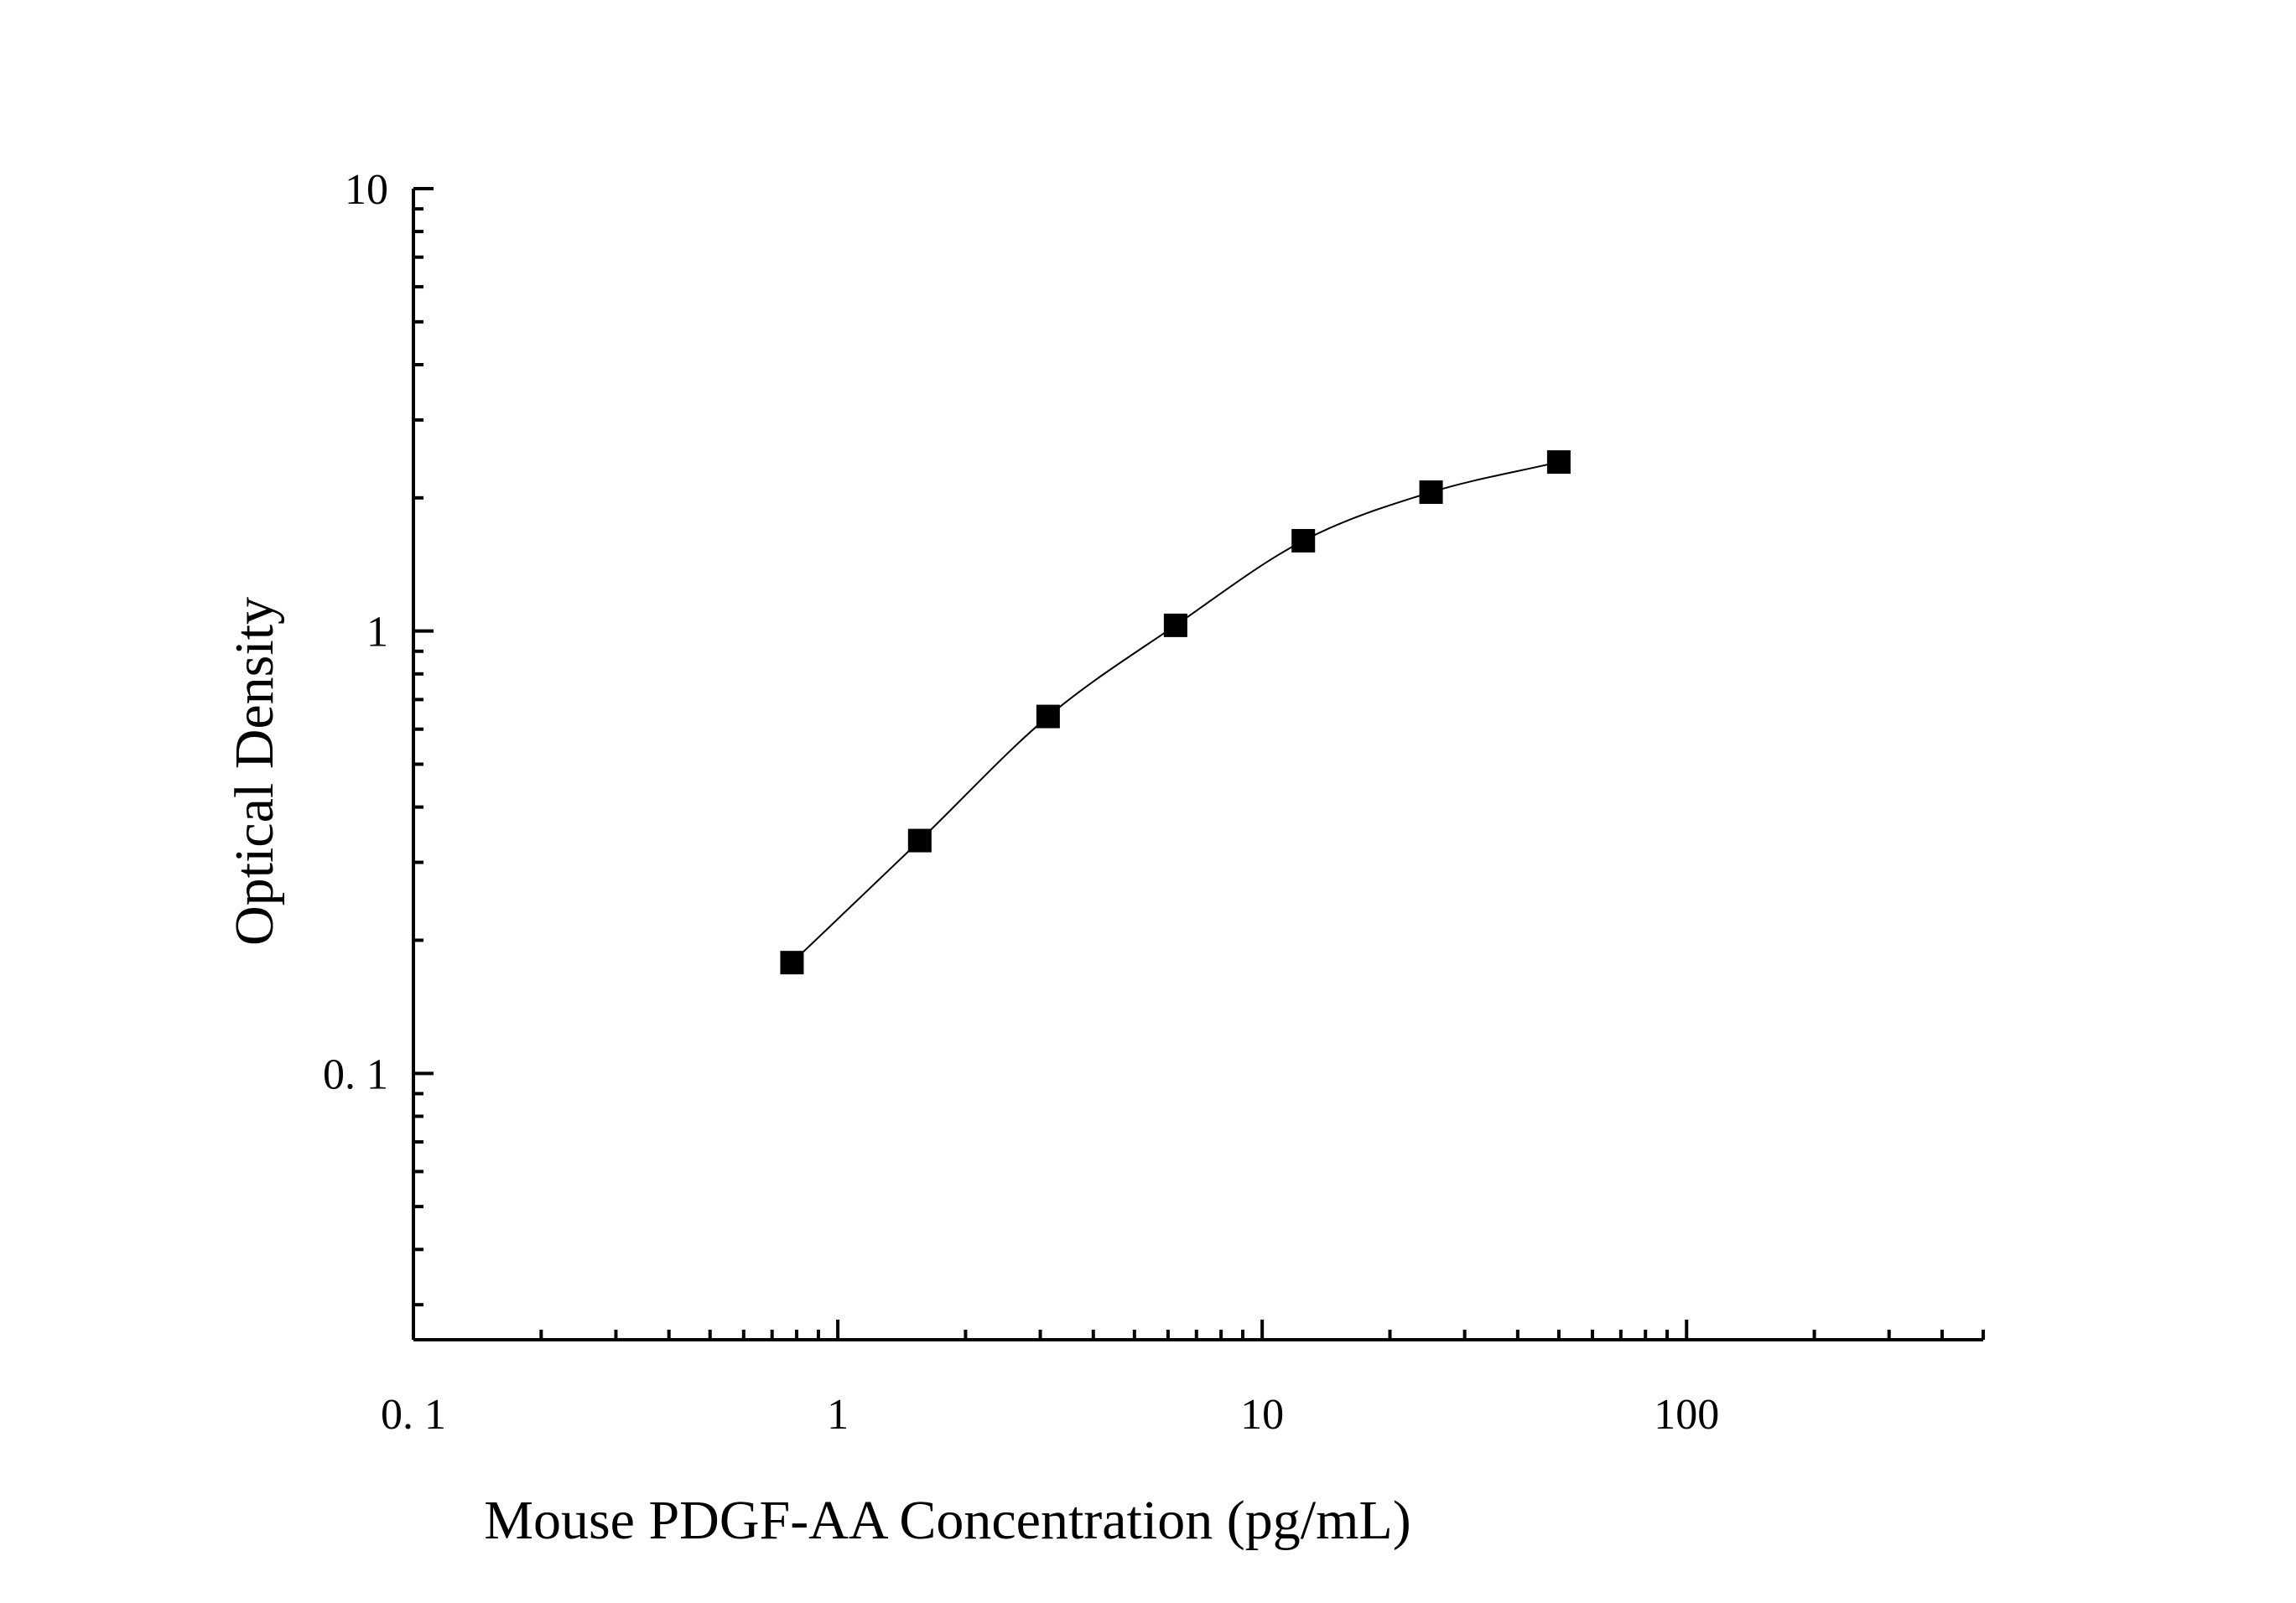 The height and width of the screenshot is (1603, 2296). Describe the element at coordinates (413, 1415) in the screenshot. I see `x-tick-label: 0. 1` at that location.